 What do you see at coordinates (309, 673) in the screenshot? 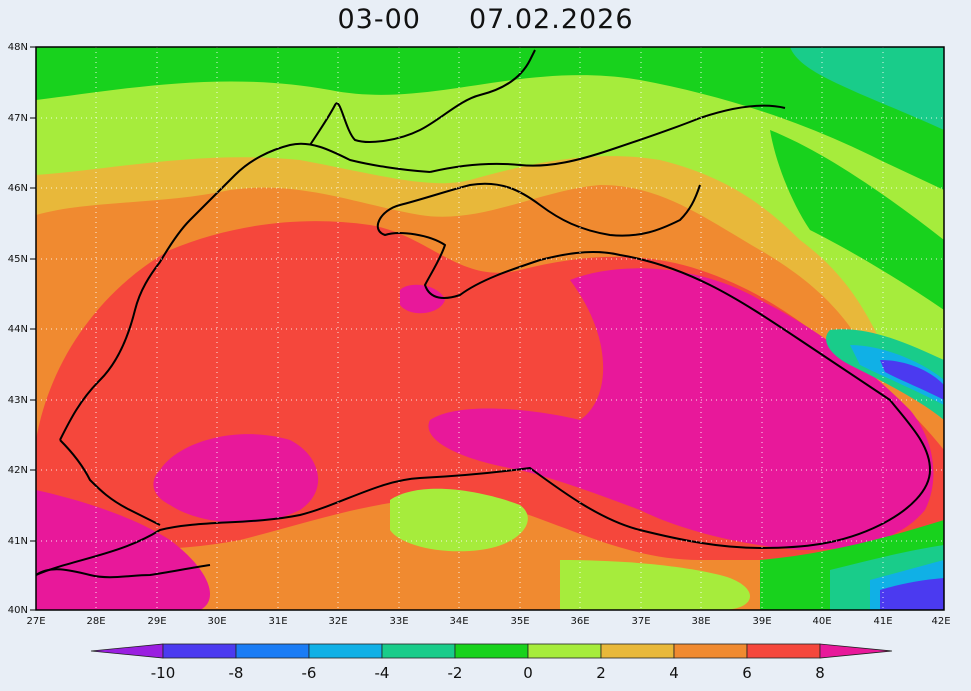
I see `colorbar-label: -6` at bounding box center [309, 673].